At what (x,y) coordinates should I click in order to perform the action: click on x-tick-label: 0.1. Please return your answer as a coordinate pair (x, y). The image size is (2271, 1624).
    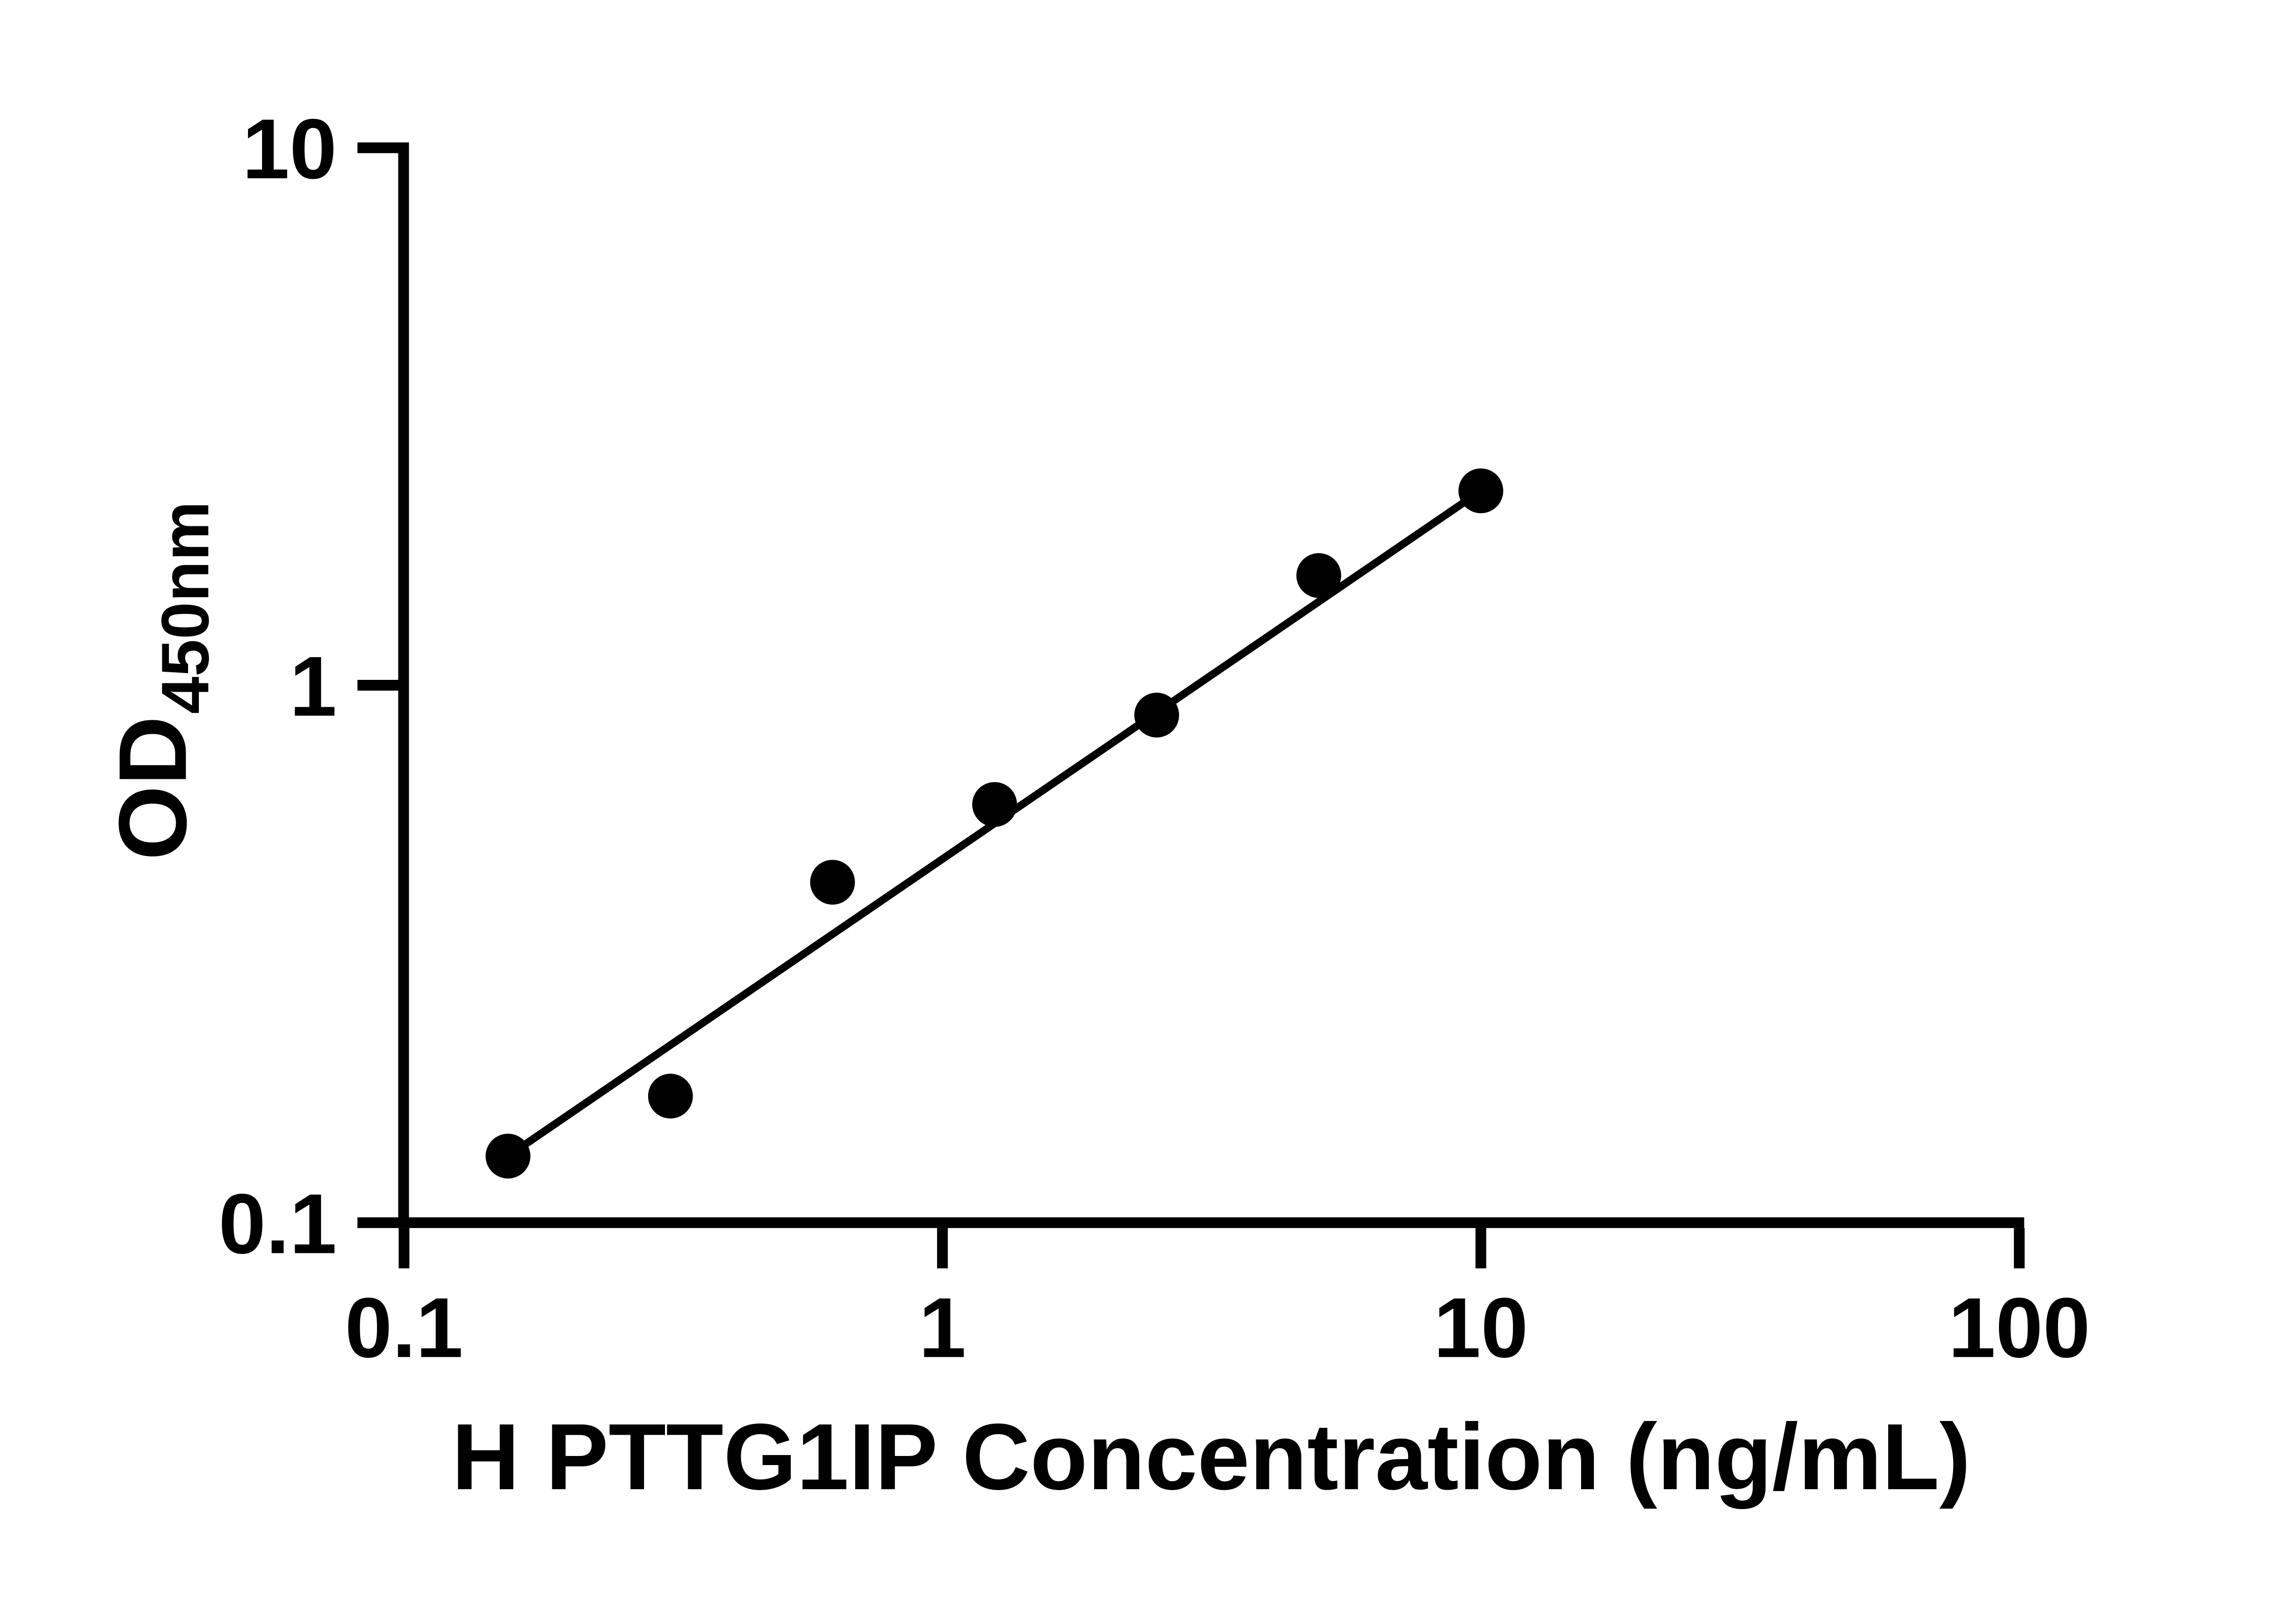
    Looking at the image, I should click on (404, 1327).